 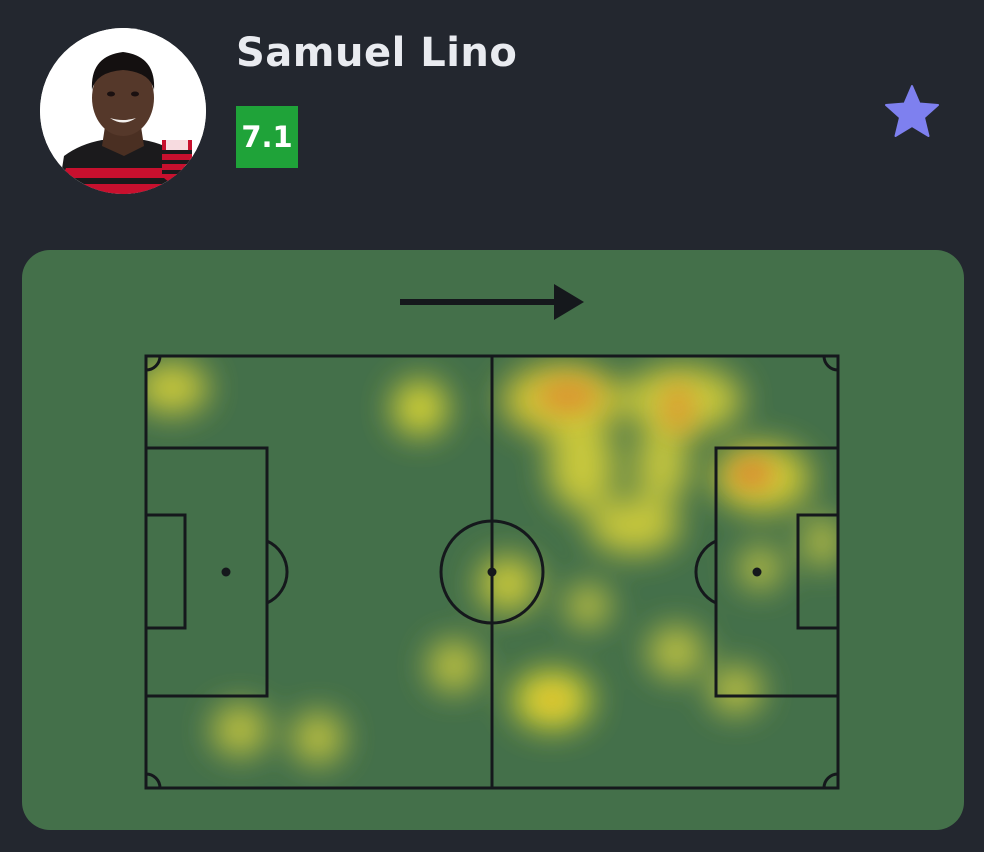 What do you see at coordinates (492, 302) in the screenshot?
I see `arrow-right-icon` at bounding box center [492, 302].